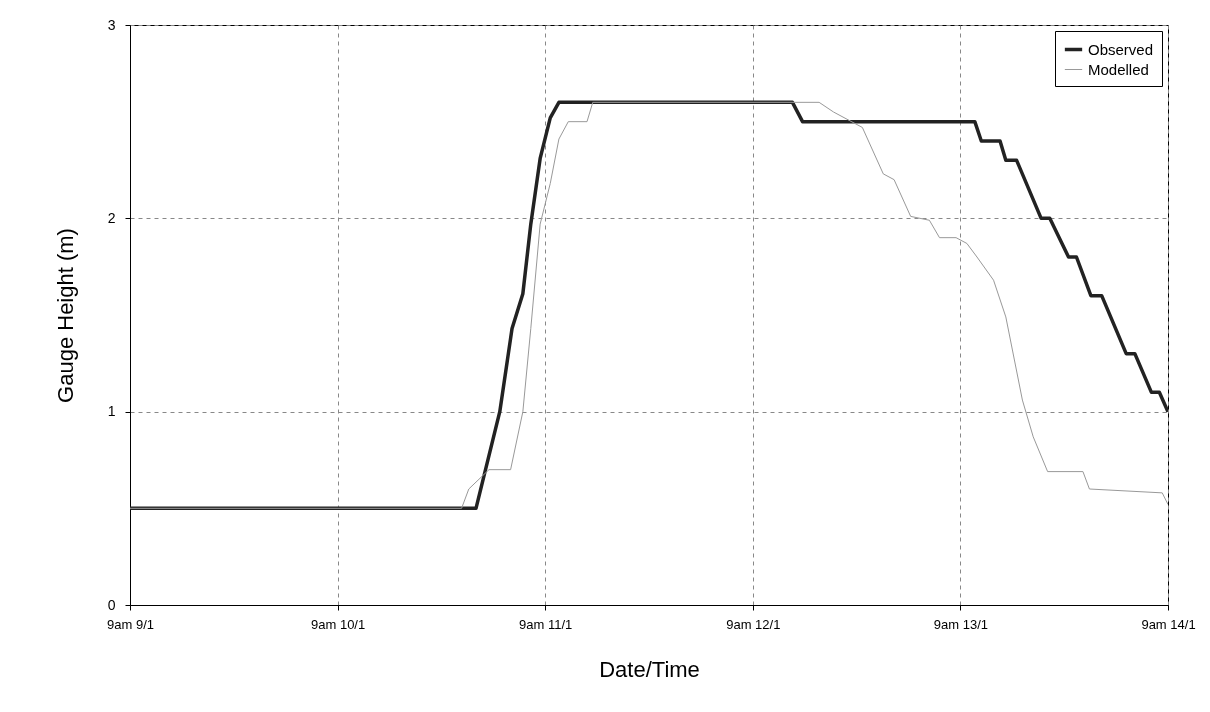 The height and width of the screenshot is (712, 1210). What do you see at coordinates (338, 624) in the screenshot?
I see `x-tick-label: 9am 10/1` at bounding box center [338, 624].